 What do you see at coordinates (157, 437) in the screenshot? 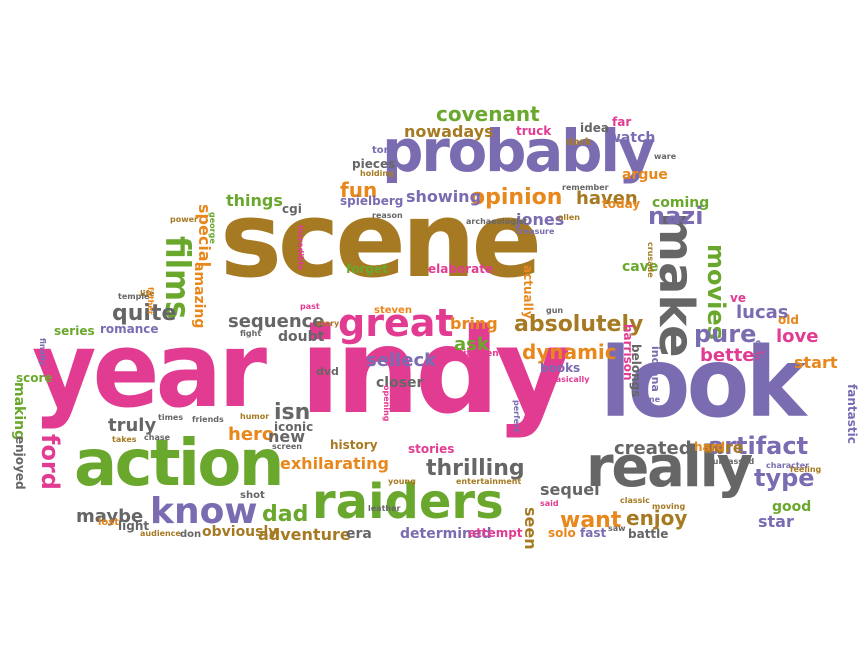
I see `word-chase: chase` at bounding box center [157, 437].